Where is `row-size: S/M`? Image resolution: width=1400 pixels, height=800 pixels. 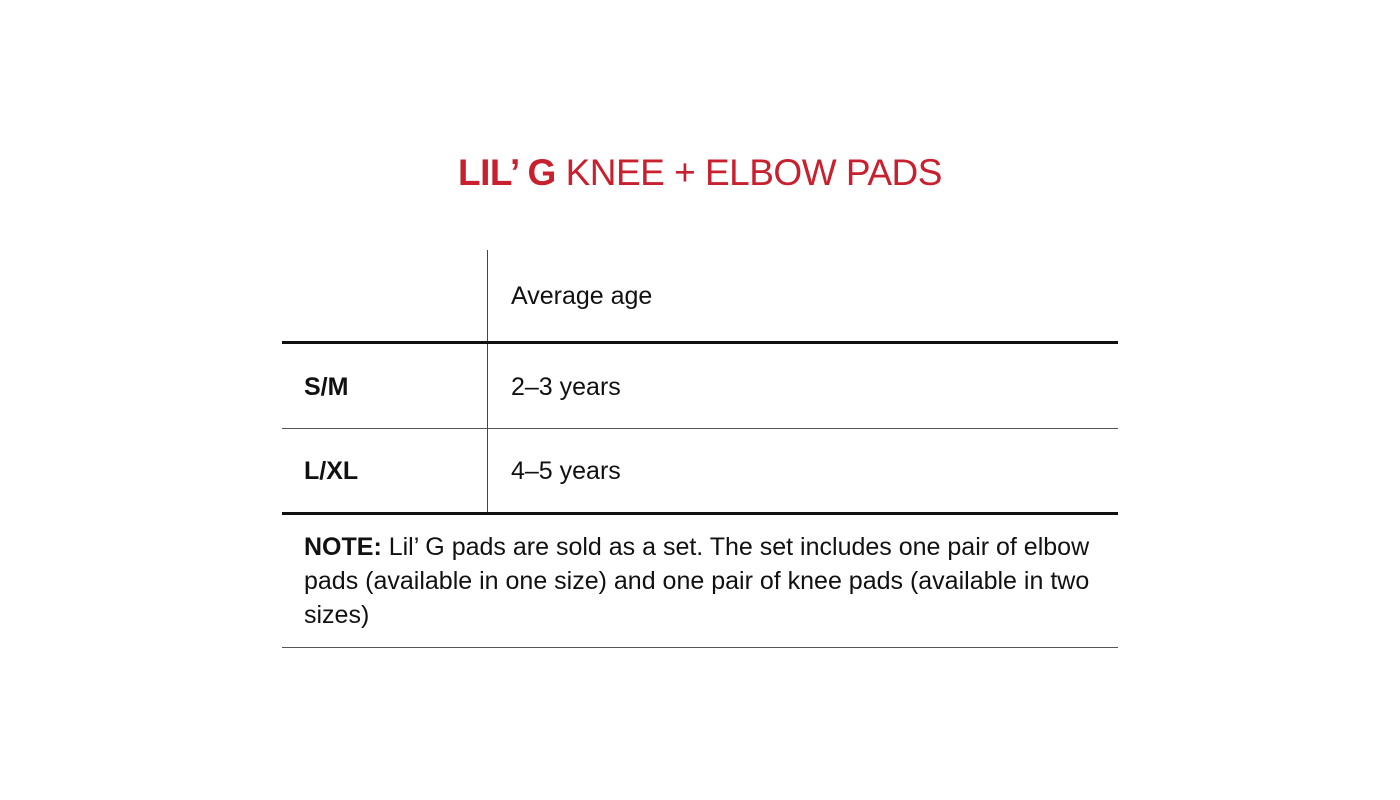
row-size: S/M is located at coordinates (326, 387).